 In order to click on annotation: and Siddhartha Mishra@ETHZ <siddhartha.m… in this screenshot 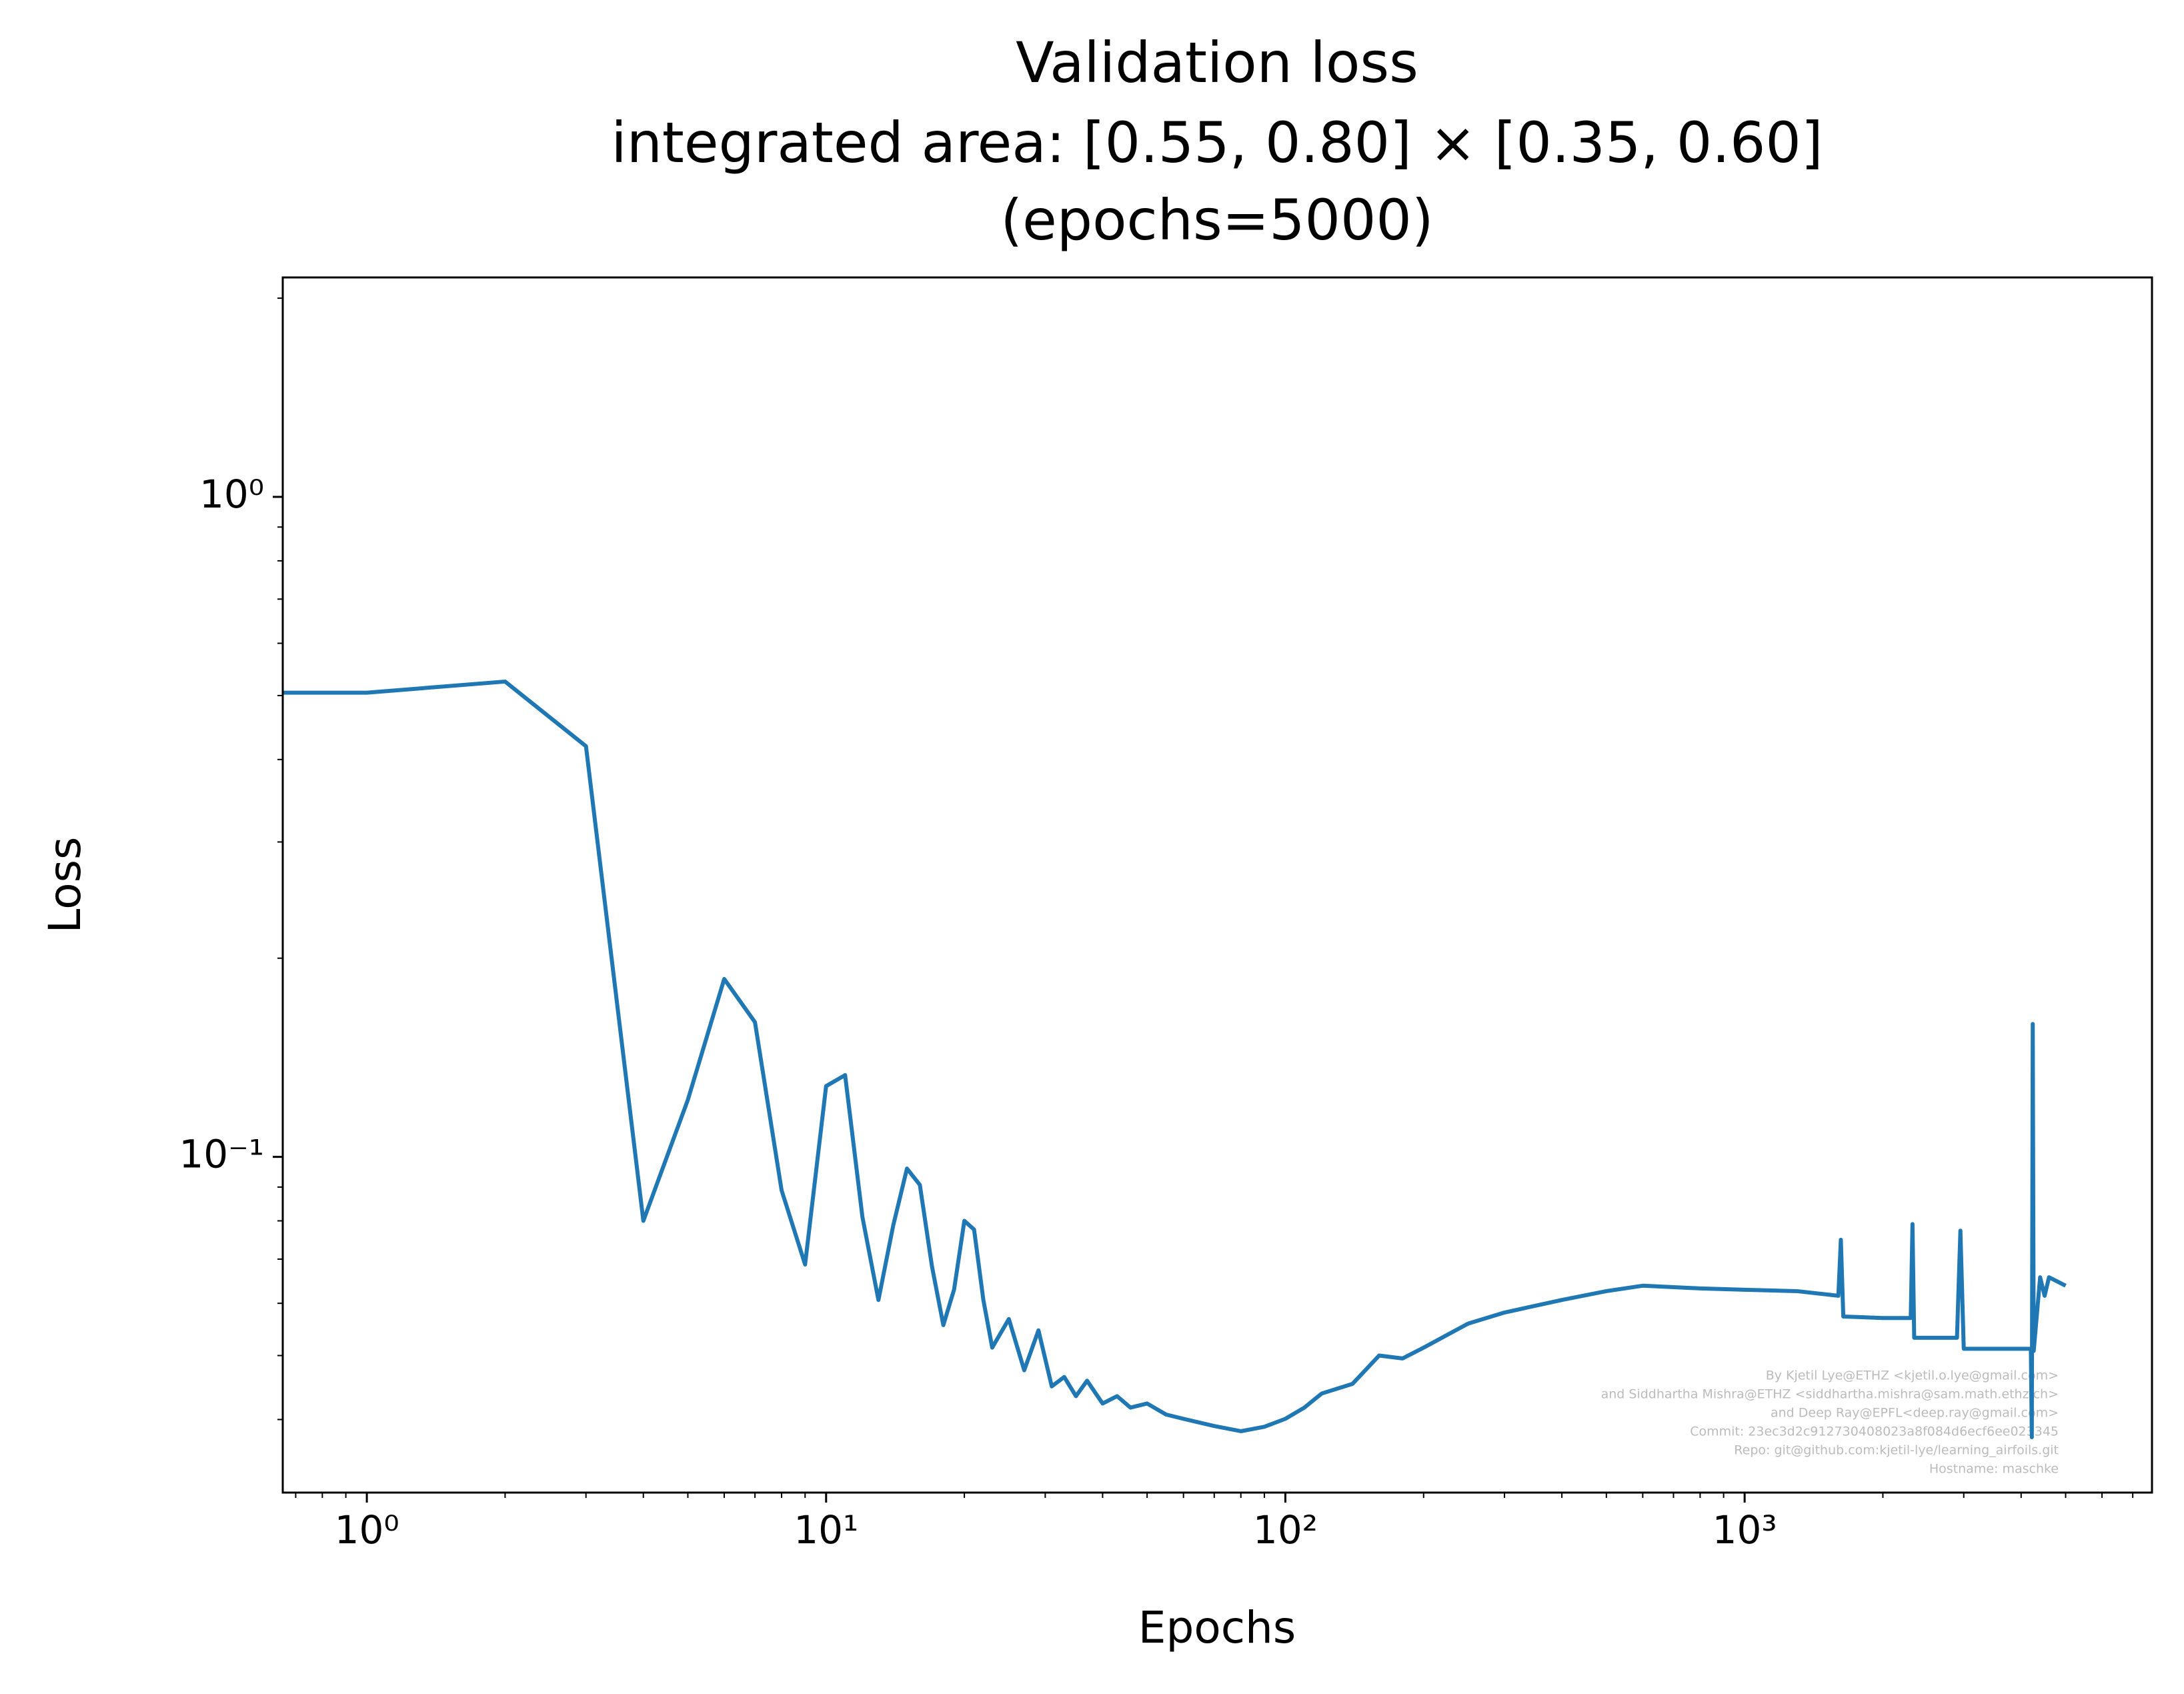, I will do `click(1830, 1394)`.